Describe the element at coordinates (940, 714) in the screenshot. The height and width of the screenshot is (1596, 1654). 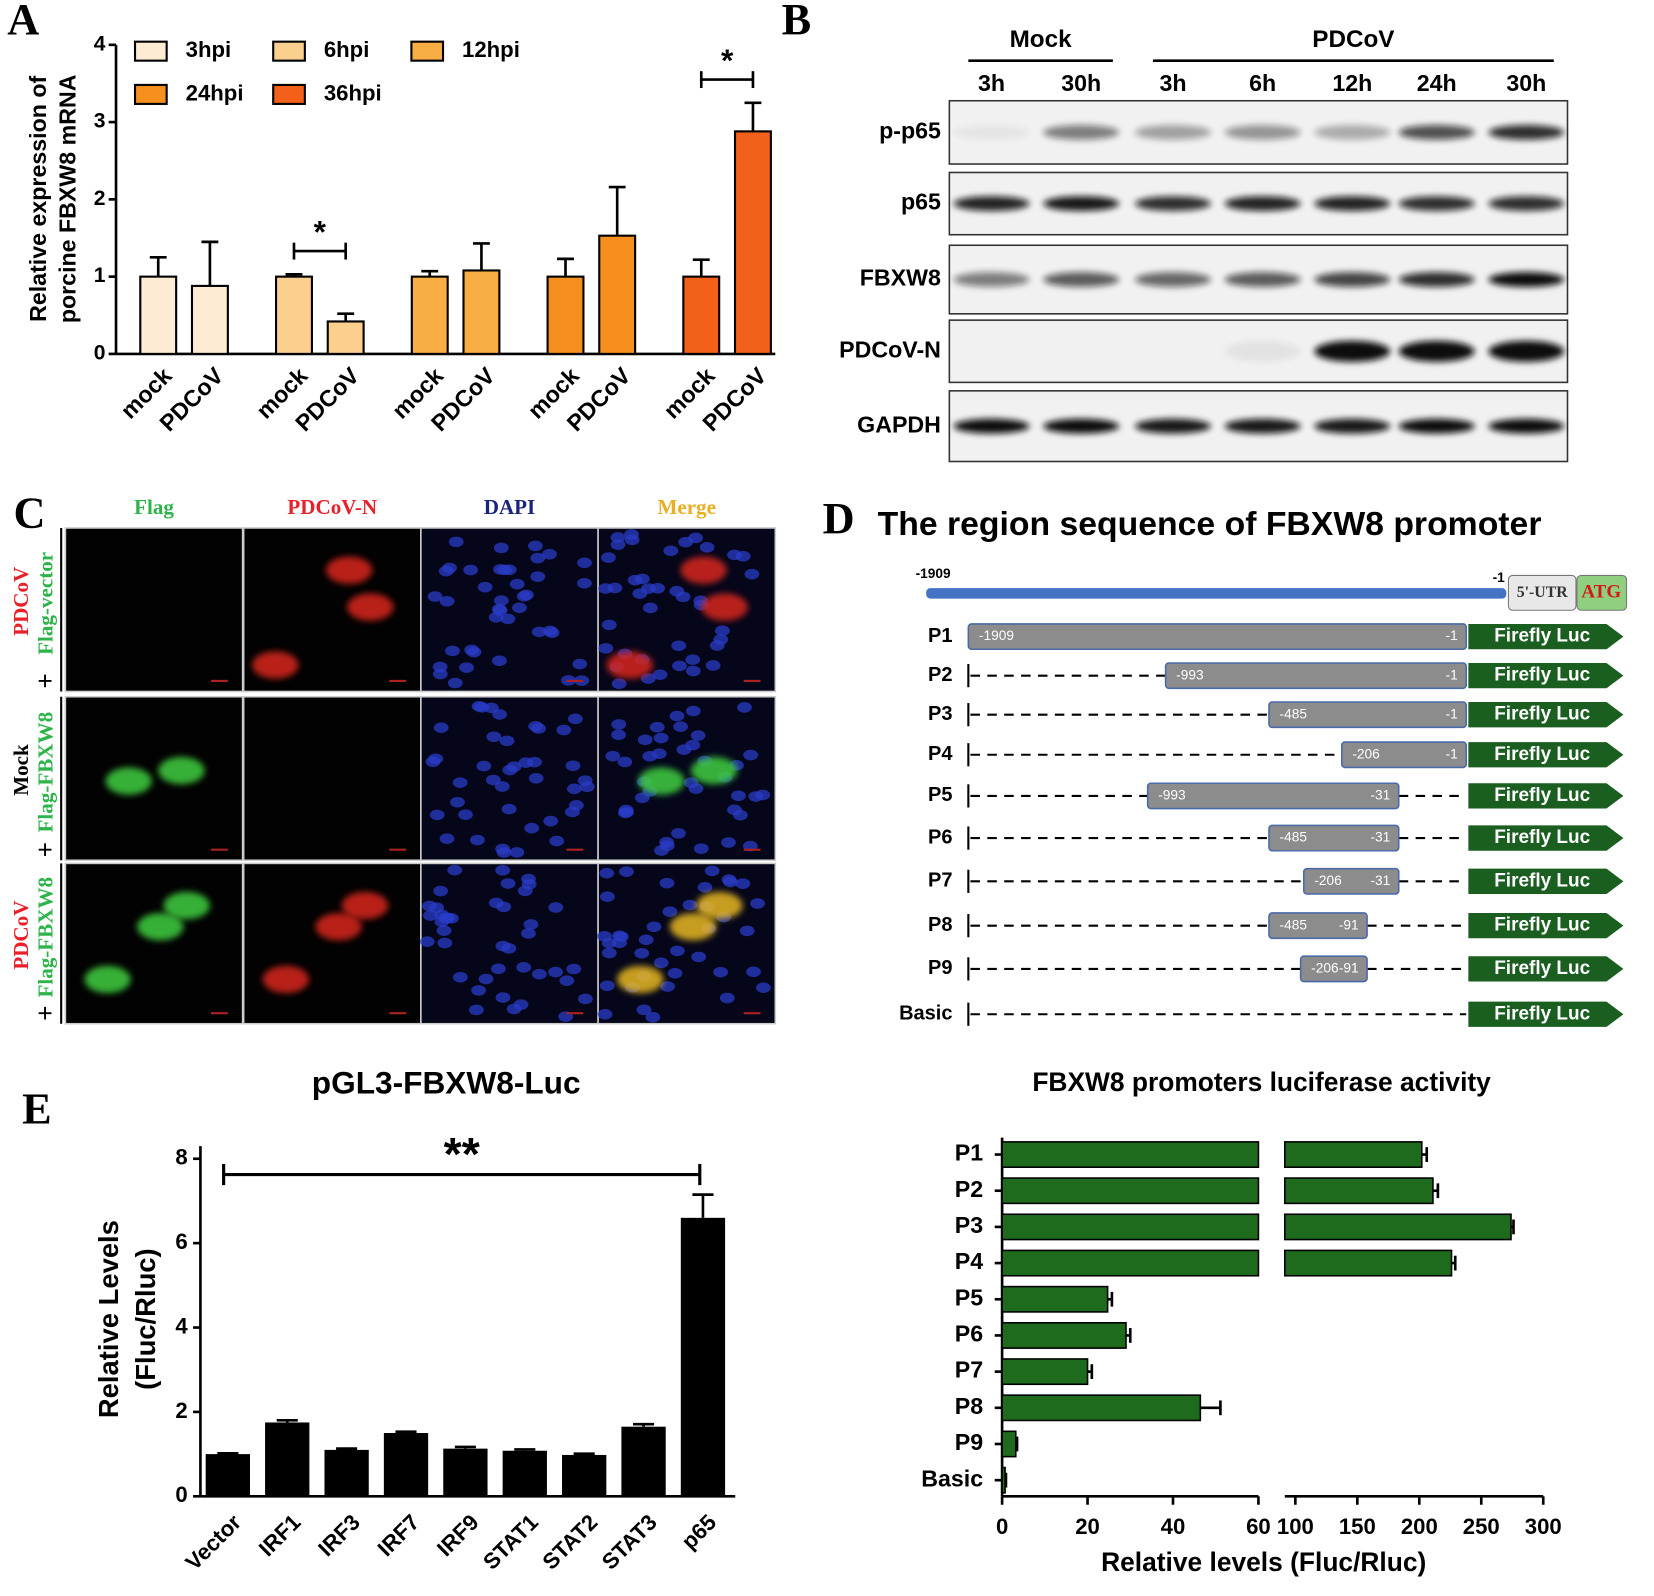
I see `construct-name: P3` at that location.